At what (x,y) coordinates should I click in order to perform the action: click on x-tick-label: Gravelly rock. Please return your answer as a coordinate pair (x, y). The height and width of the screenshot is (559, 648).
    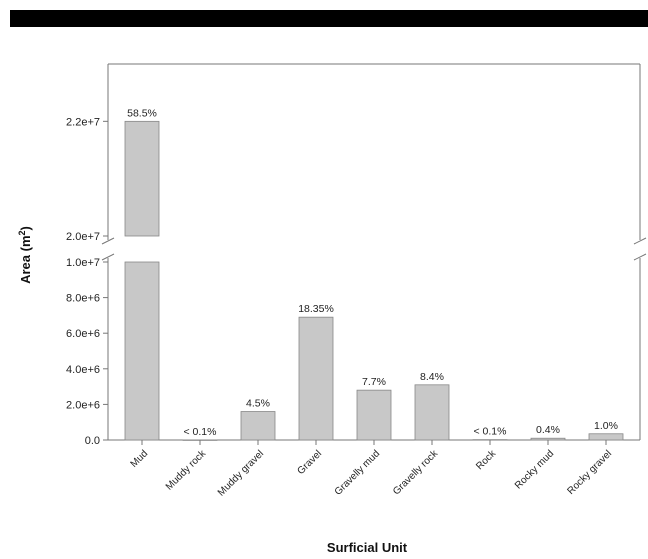
    Looking at the image, I should click on (416, 473).